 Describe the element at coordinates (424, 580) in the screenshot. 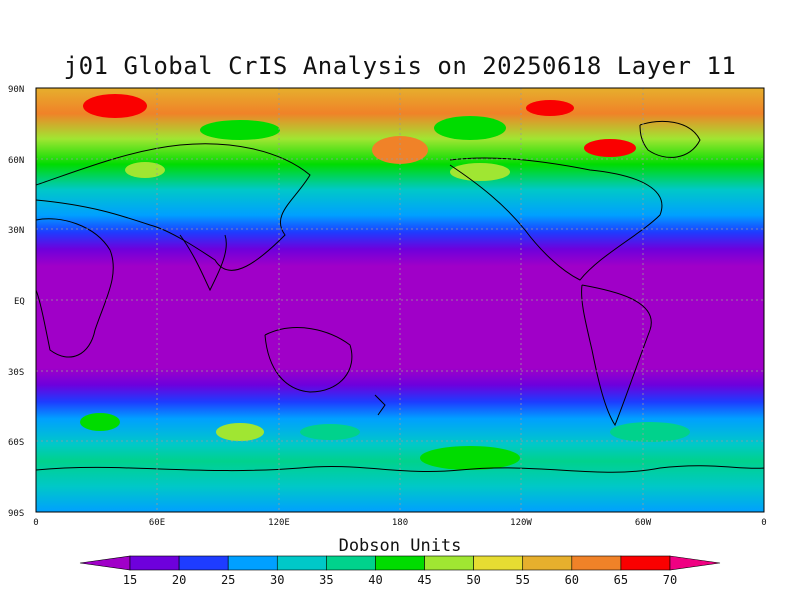

I see `colorbar-level-label: 45` at that location.